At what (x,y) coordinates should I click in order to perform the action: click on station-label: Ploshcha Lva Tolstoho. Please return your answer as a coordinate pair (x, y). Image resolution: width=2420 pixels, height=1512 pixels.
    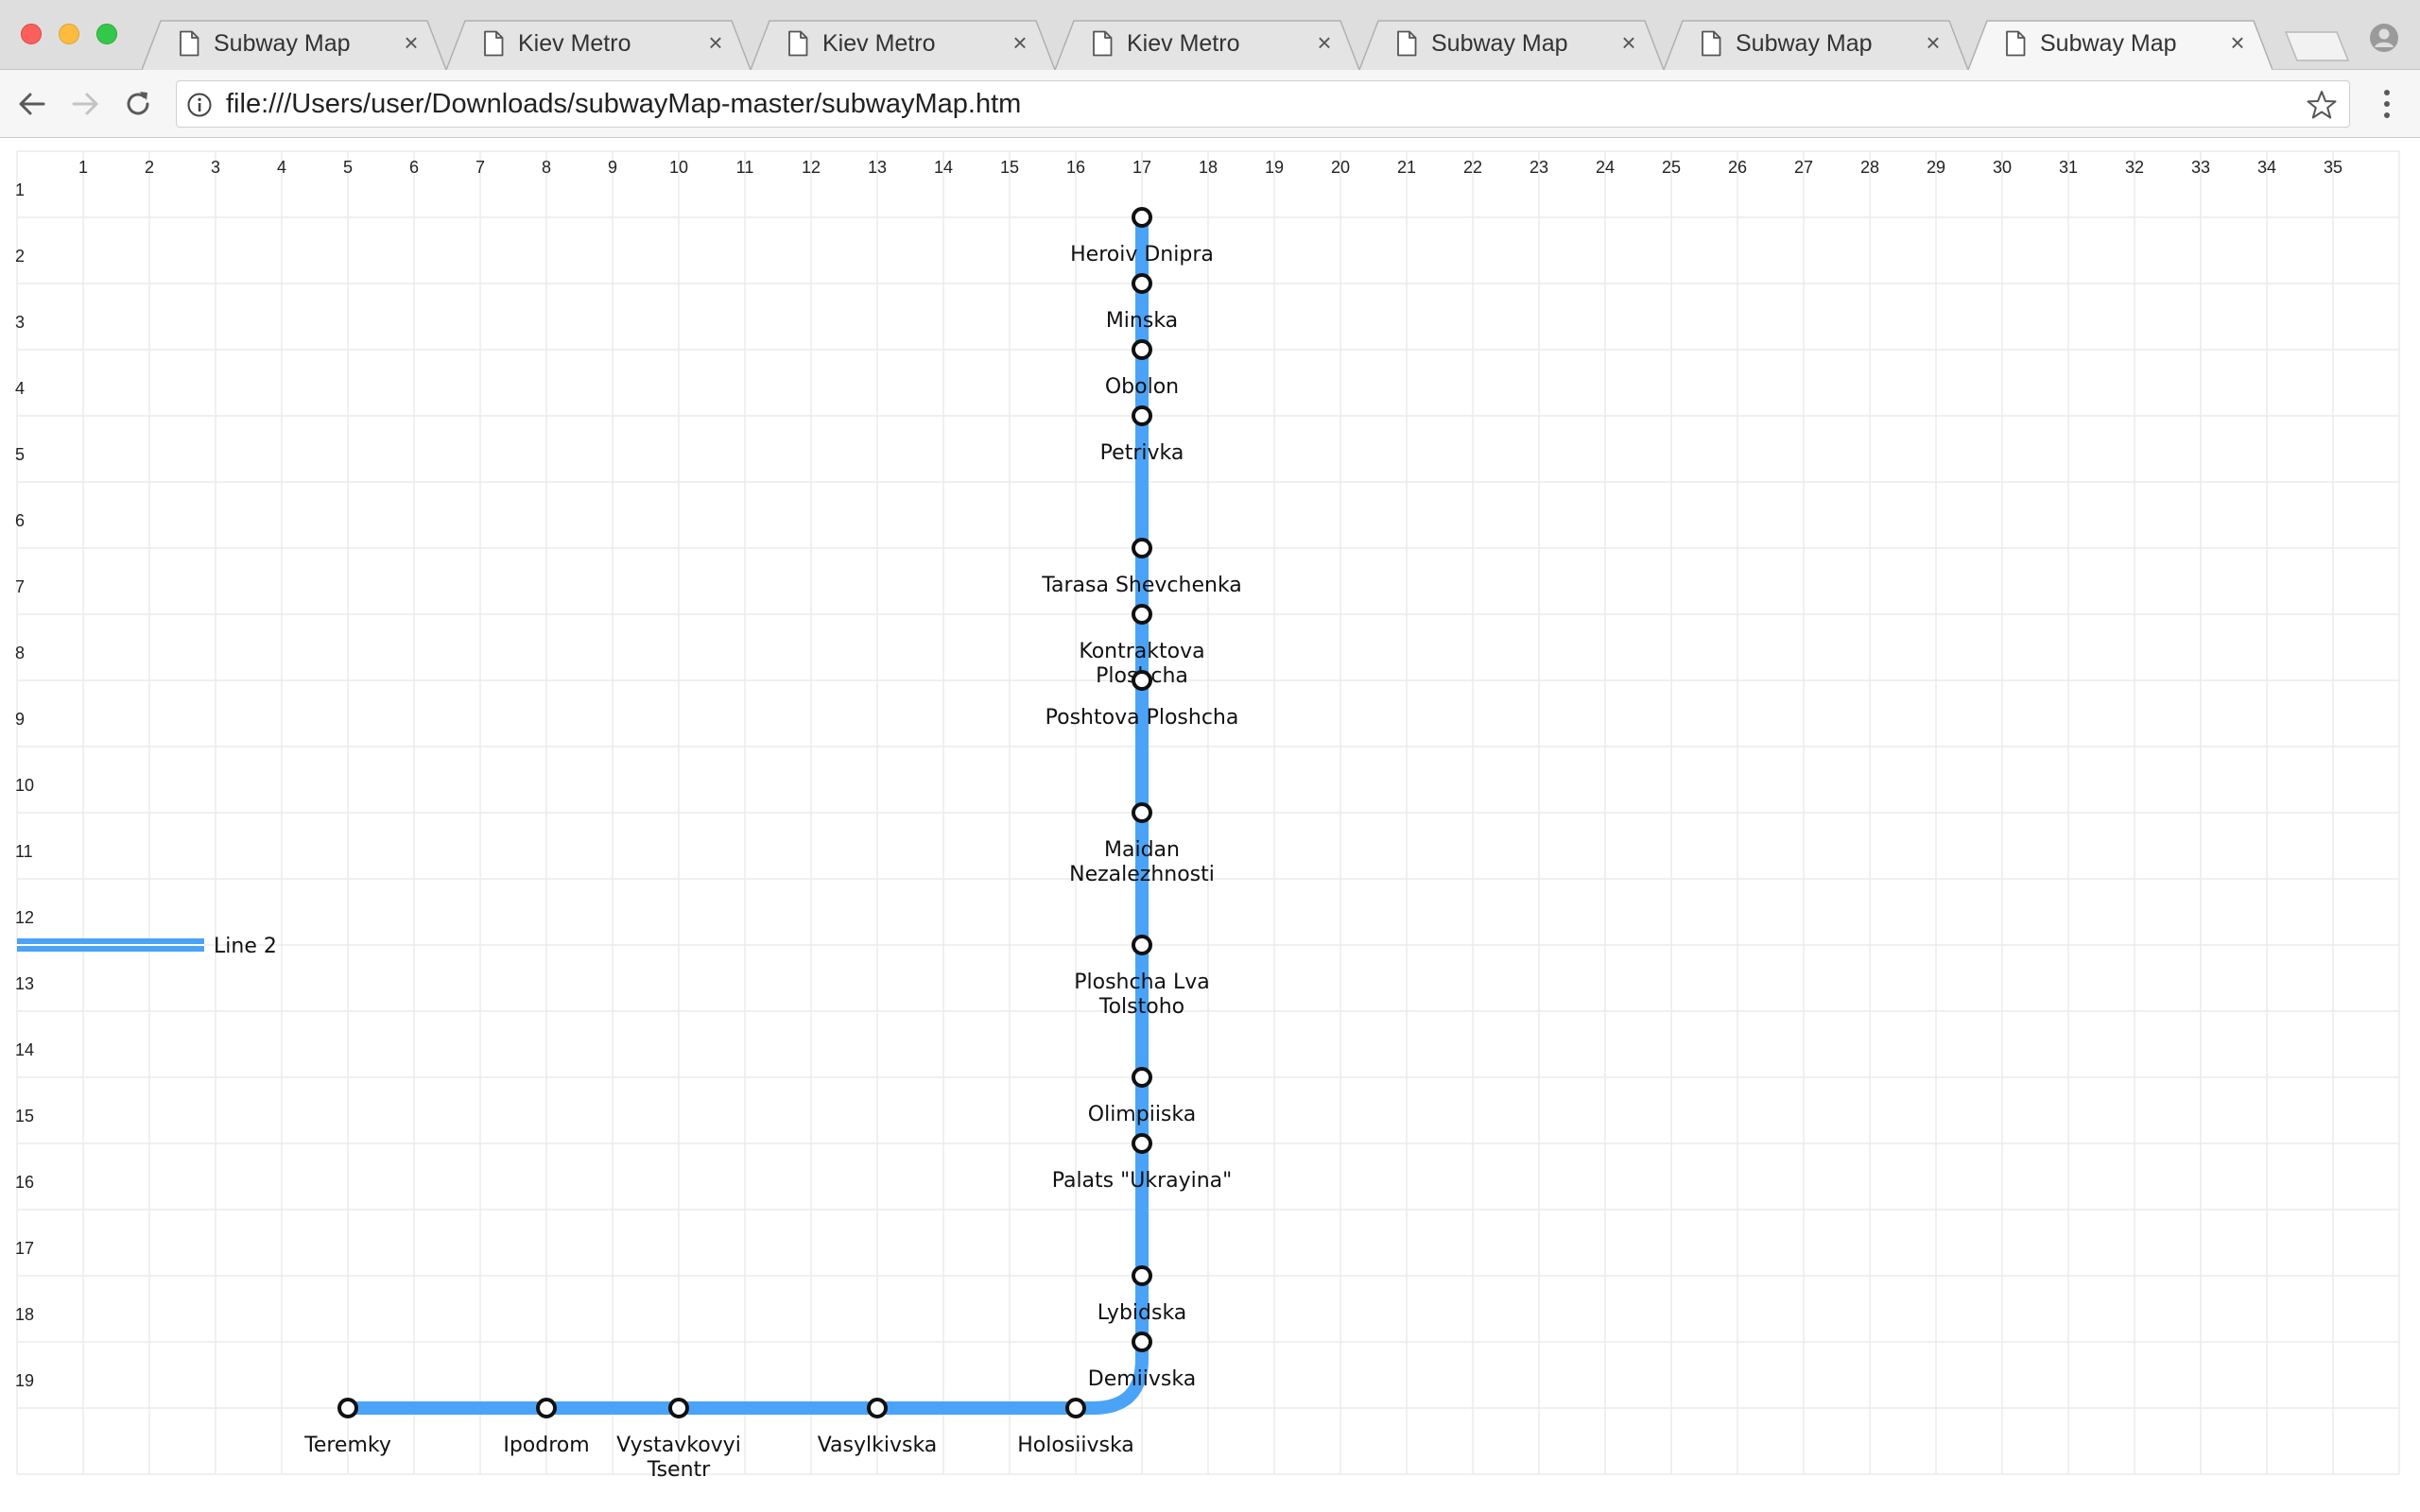
    Looking at the image, I should click on (1142, 995).